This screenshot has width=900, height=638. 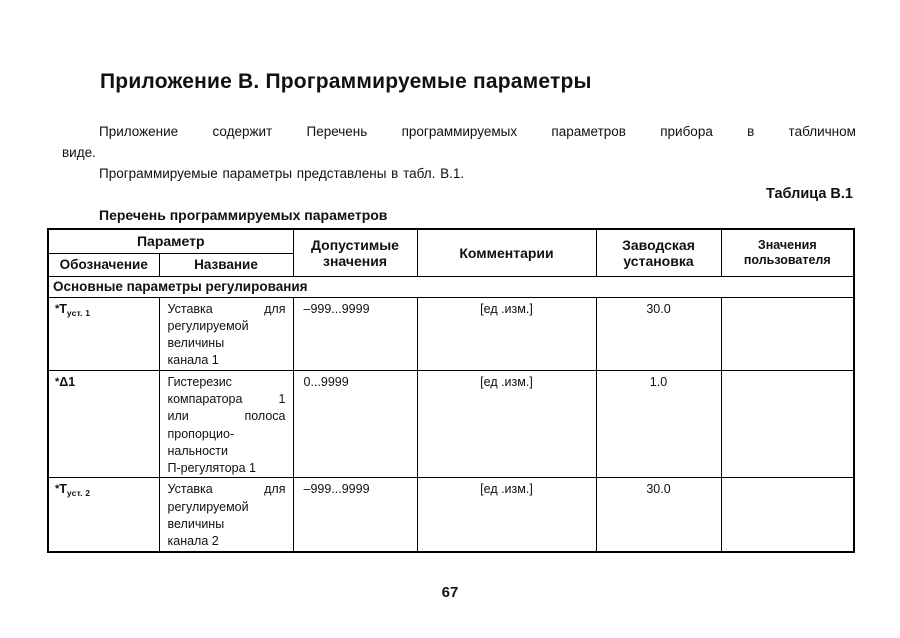 I want to click on param-symbol: Δ1, so click(x=67, y=381).